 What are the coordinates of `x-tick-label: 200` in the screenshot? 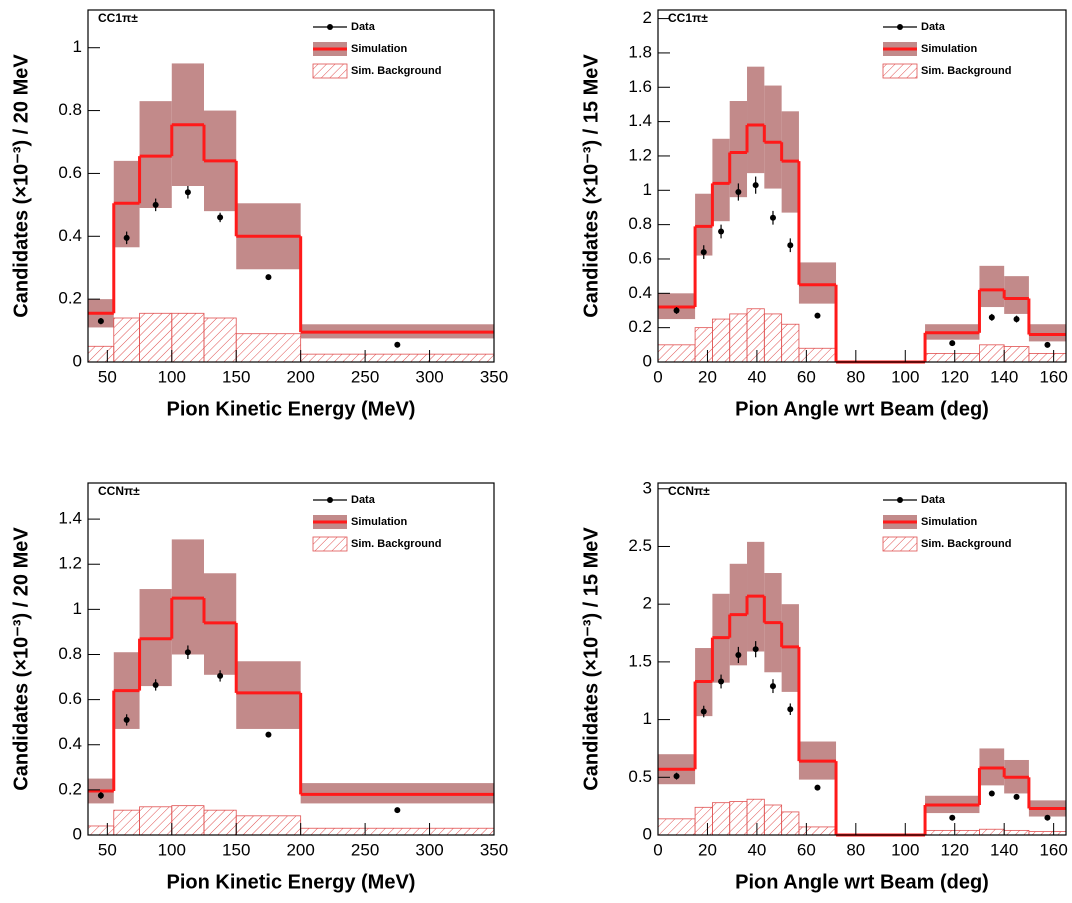 It's located at (300, 849).